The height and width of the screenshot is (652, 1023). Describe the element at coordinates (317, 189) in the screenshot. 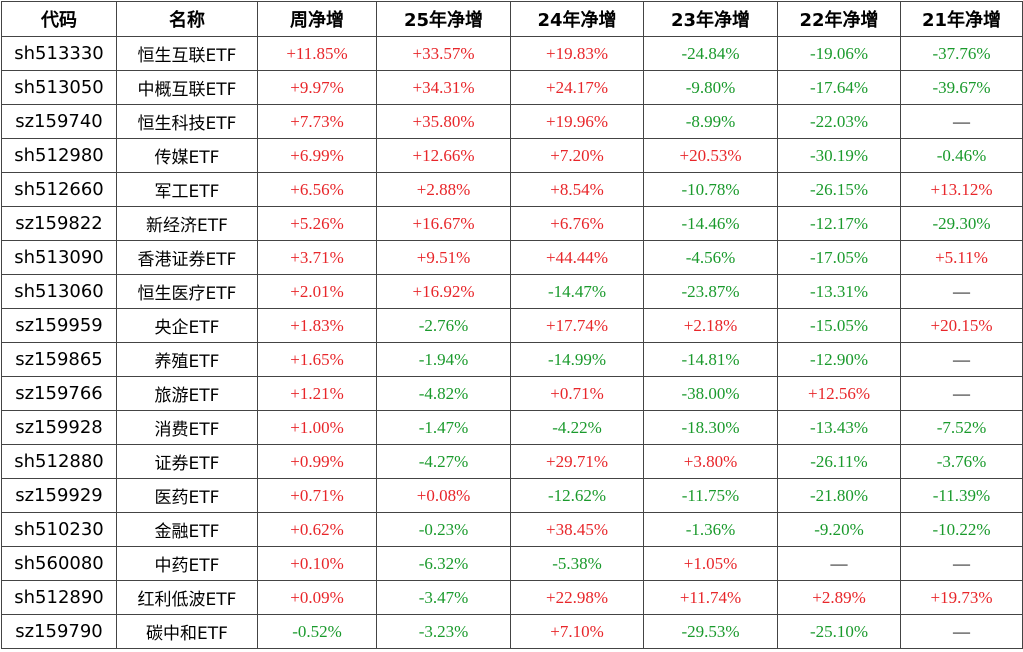

I see `change-cell: +6.56%` at that location.